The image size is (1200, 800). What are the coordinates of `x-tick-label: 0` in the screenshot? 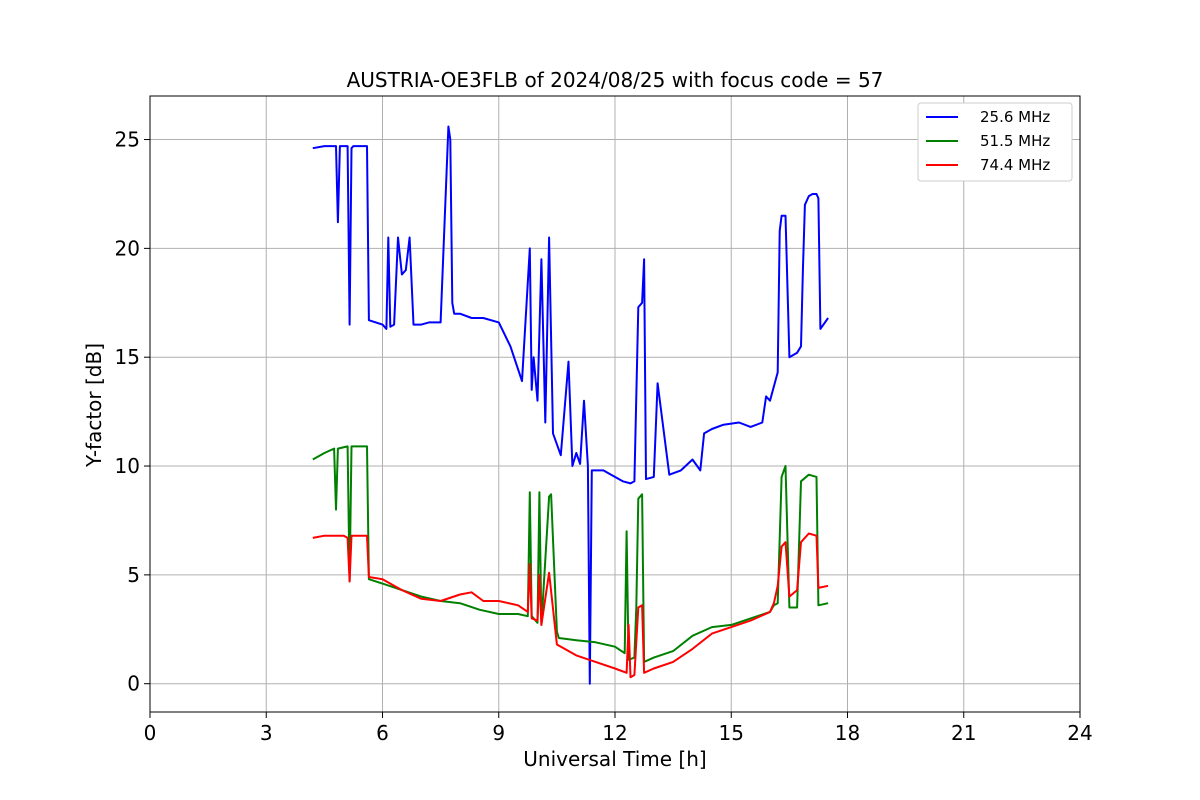 It's located at (150, 733).